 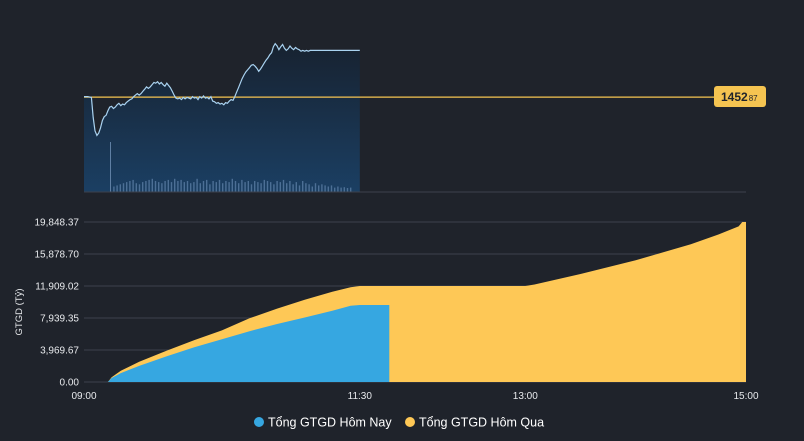 What do you see at coordinates (59, 319) in the screenshot?
I see `y-tick-label: 7,939.35` at bounding box center [59, 319].